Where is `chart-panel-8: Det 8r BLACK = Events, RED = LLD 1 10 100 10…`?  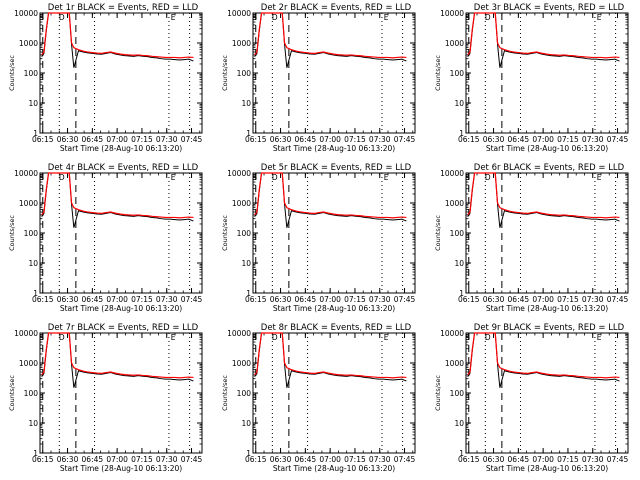
chart-panel-8: Det 8r BLACK = Events, RED = LLD 1 10 100 10… is located at coordinates (318, 398).